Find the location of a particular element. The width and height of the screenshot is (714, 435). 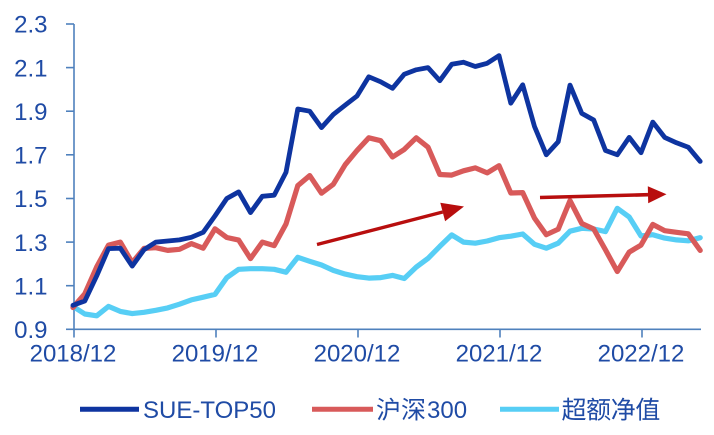

svg-text: 300 is located at coordinates (447, 410).